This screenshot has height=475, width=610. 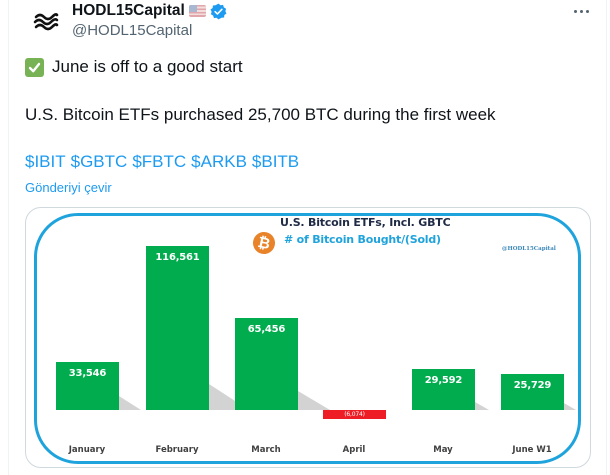 I want to click on chart-watermark: @HODL15Capital, so click(x=529, y=249).